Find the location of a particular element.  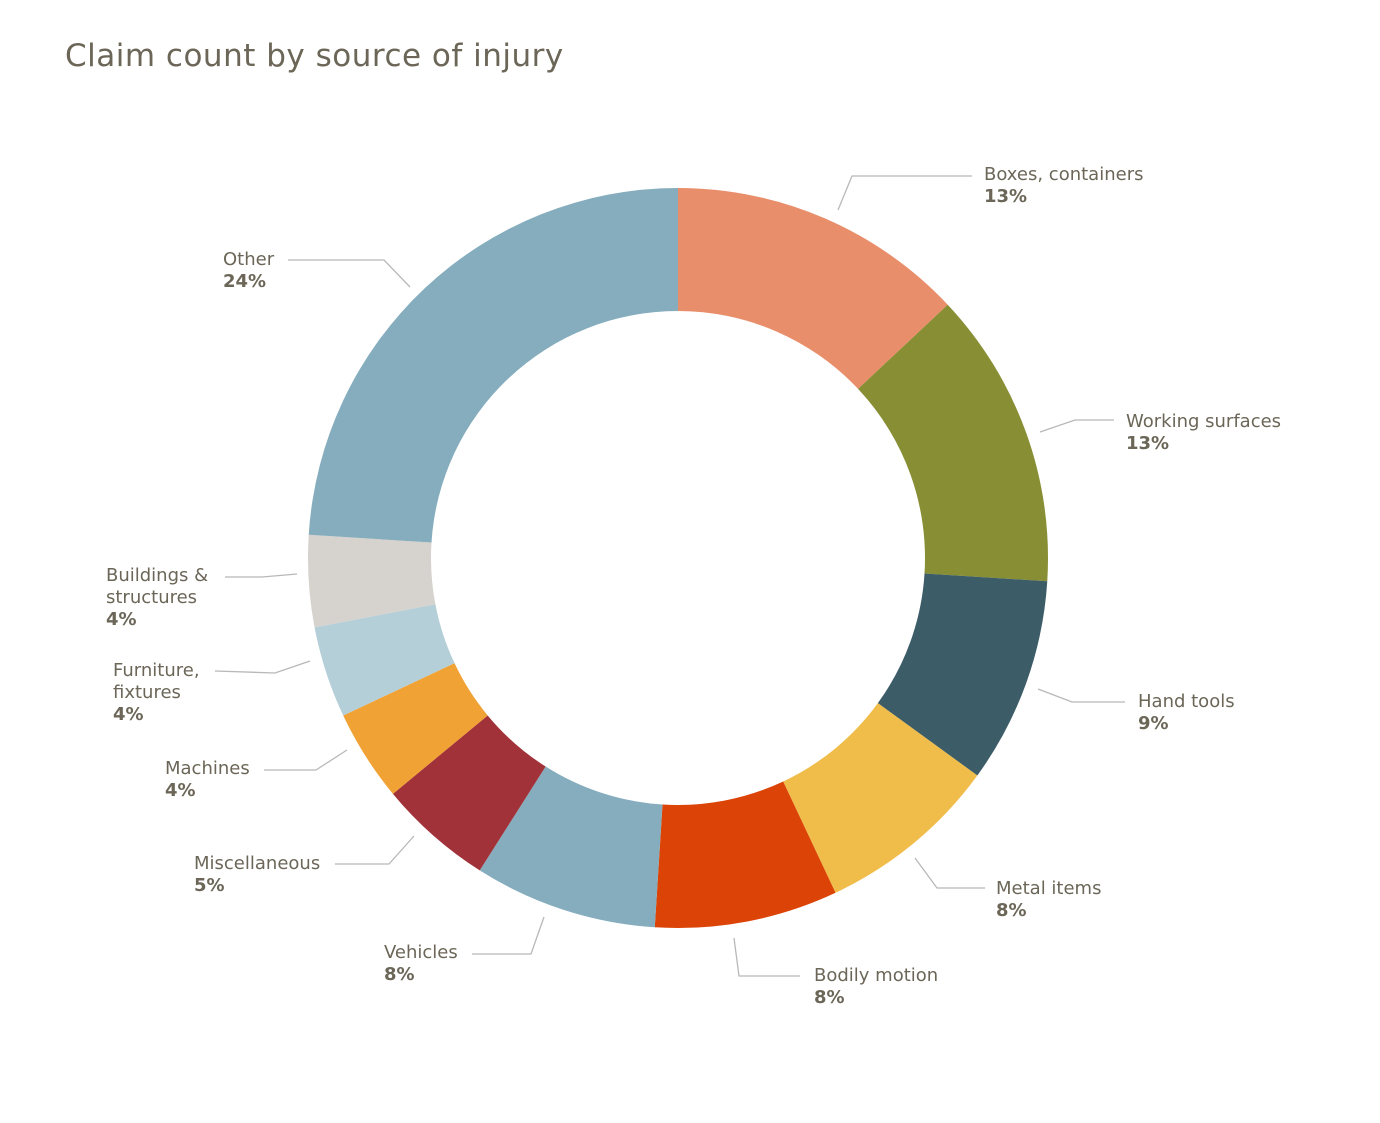

label-name: Furniture, is located at coordinates (156, 670).